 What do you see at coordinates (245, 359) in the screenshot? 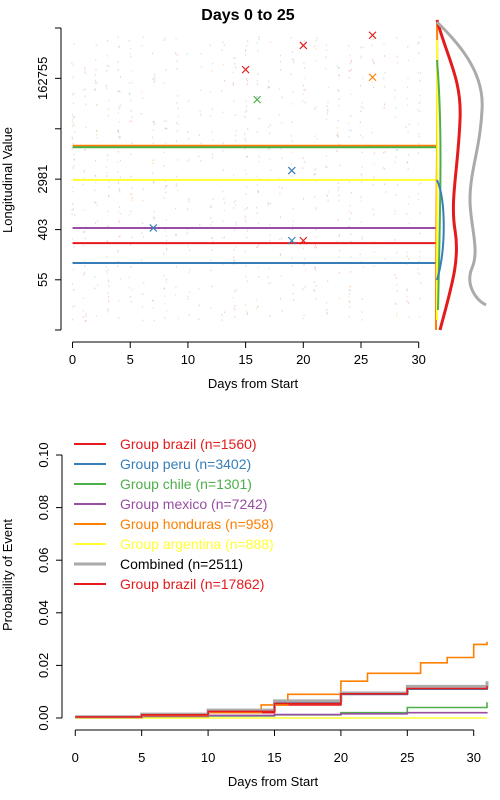
I see `top-x-tick-label: 15` at bounding box center [245, 359].